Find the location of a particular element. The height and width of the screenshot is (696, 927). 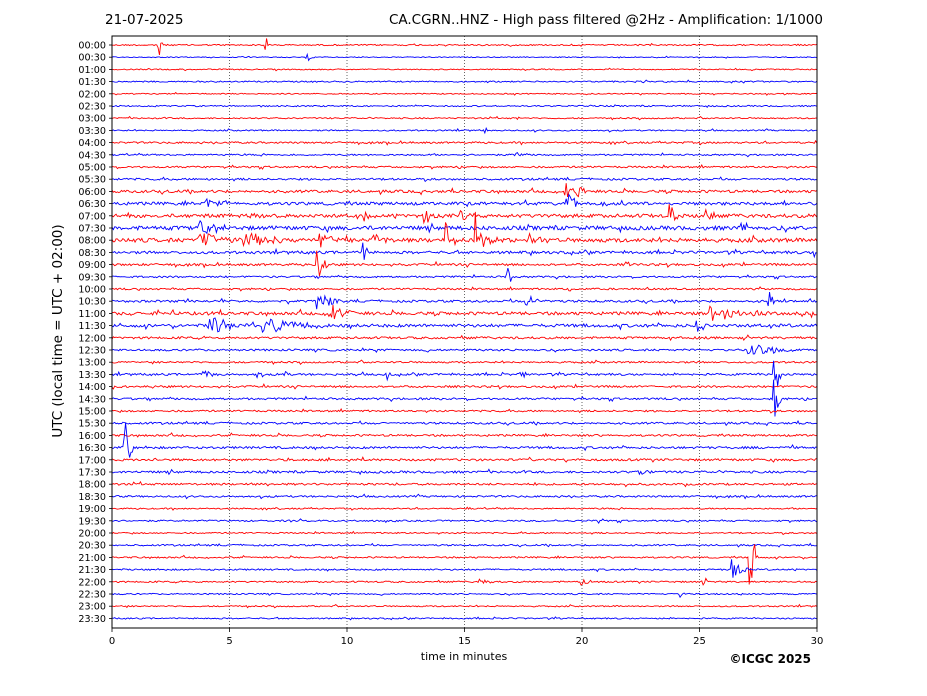

y-tick-label: 03:00 is located at coordinates (92, 119).